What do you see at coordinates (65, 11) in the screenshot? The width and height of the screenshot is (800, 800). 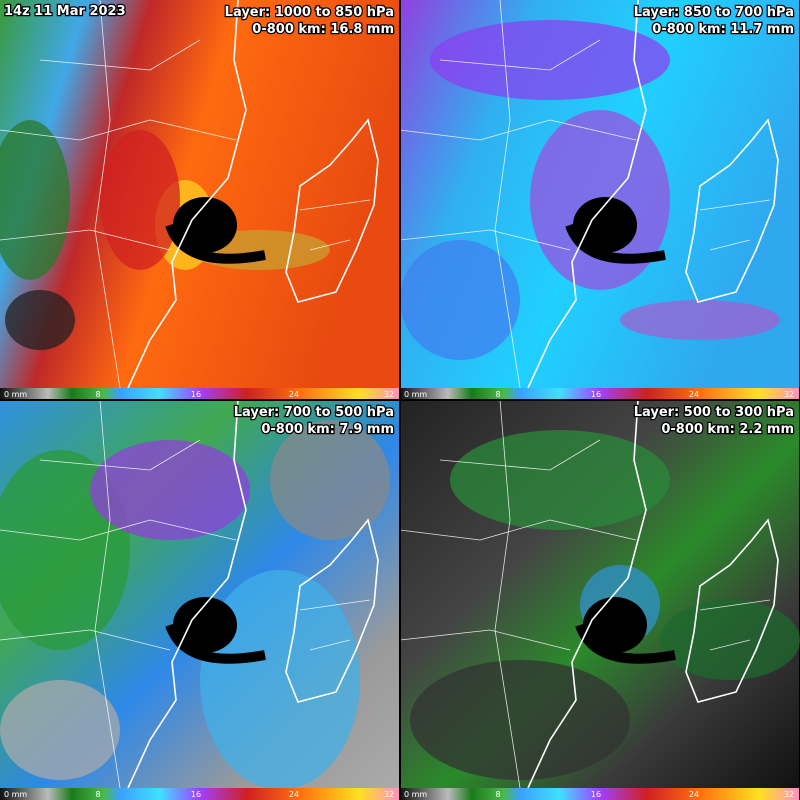 I see `timestamp: 14z 11 Mar 2023` at bounding box center [65, 11].